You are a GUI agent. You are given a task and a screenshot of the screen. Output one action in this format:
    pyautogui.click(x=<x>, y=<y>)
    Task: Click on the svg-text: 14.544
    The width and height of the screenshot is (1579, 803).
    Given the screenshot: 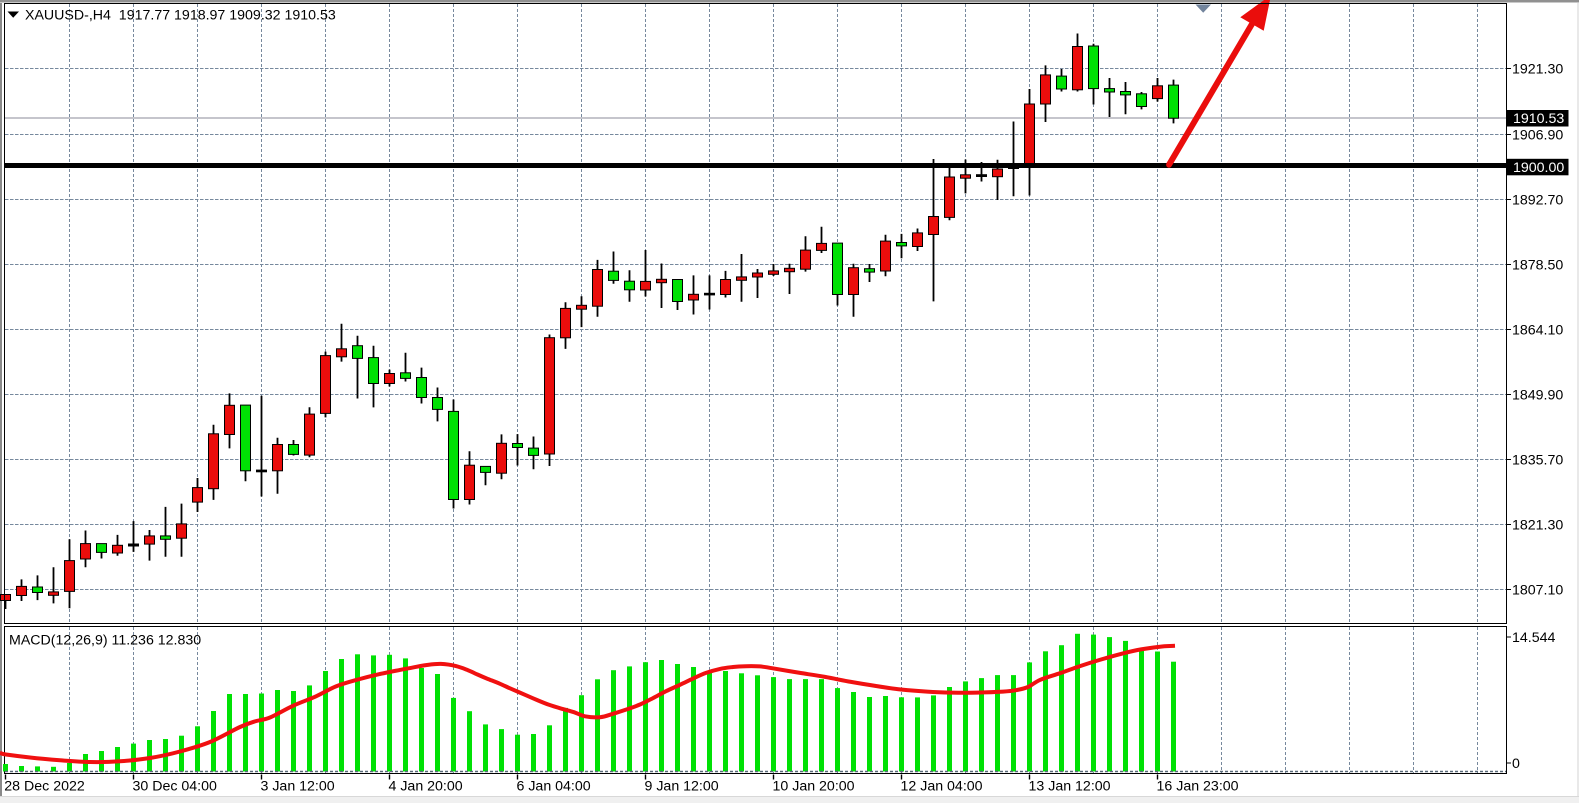 What is the action you would take?
    pyautogui.click(x=1534, y=638)
    